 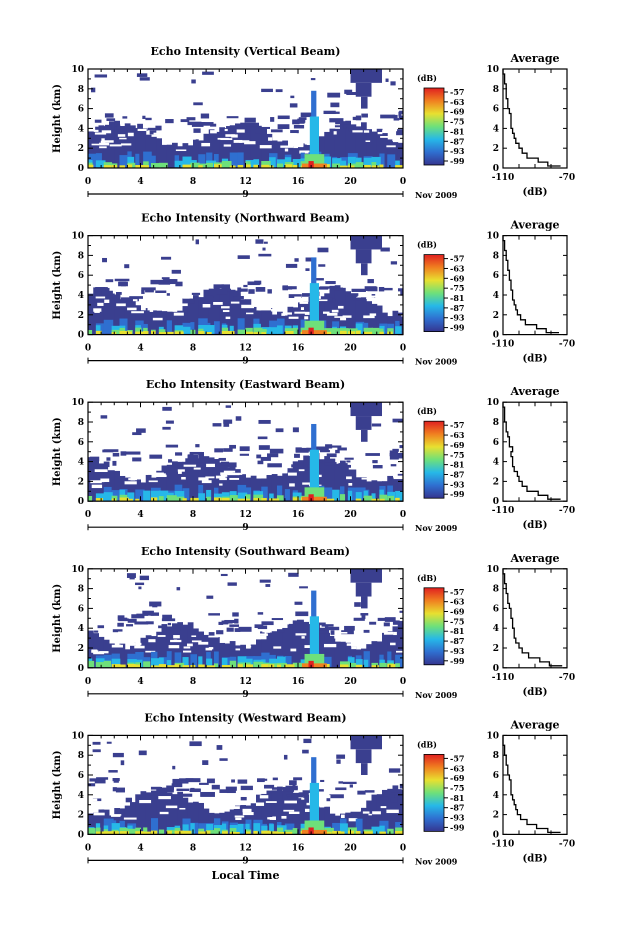 What do you see at coordinates (492, 237) in the screenshot?
I see `average-y-tick-label: 10` at bounding box center [492, 237].